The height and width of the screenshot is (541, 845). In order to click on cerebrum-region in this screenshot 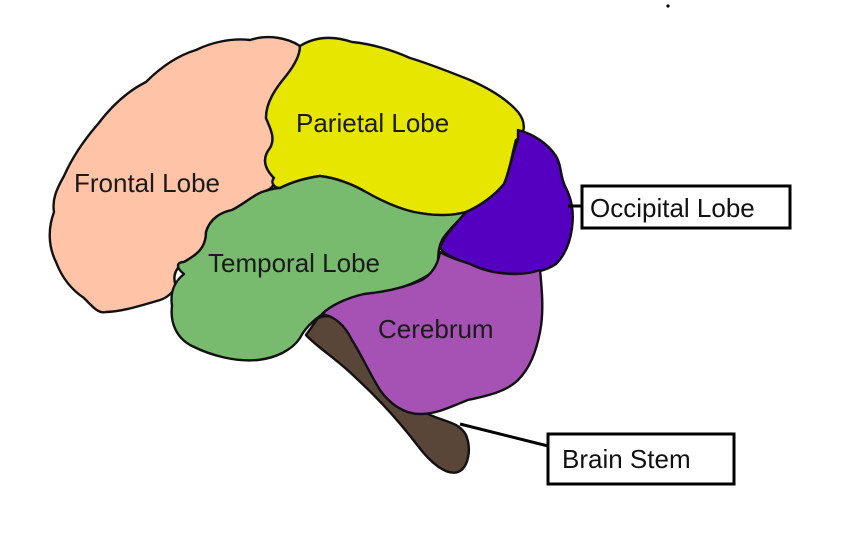, I will do `click(432, 333)`.